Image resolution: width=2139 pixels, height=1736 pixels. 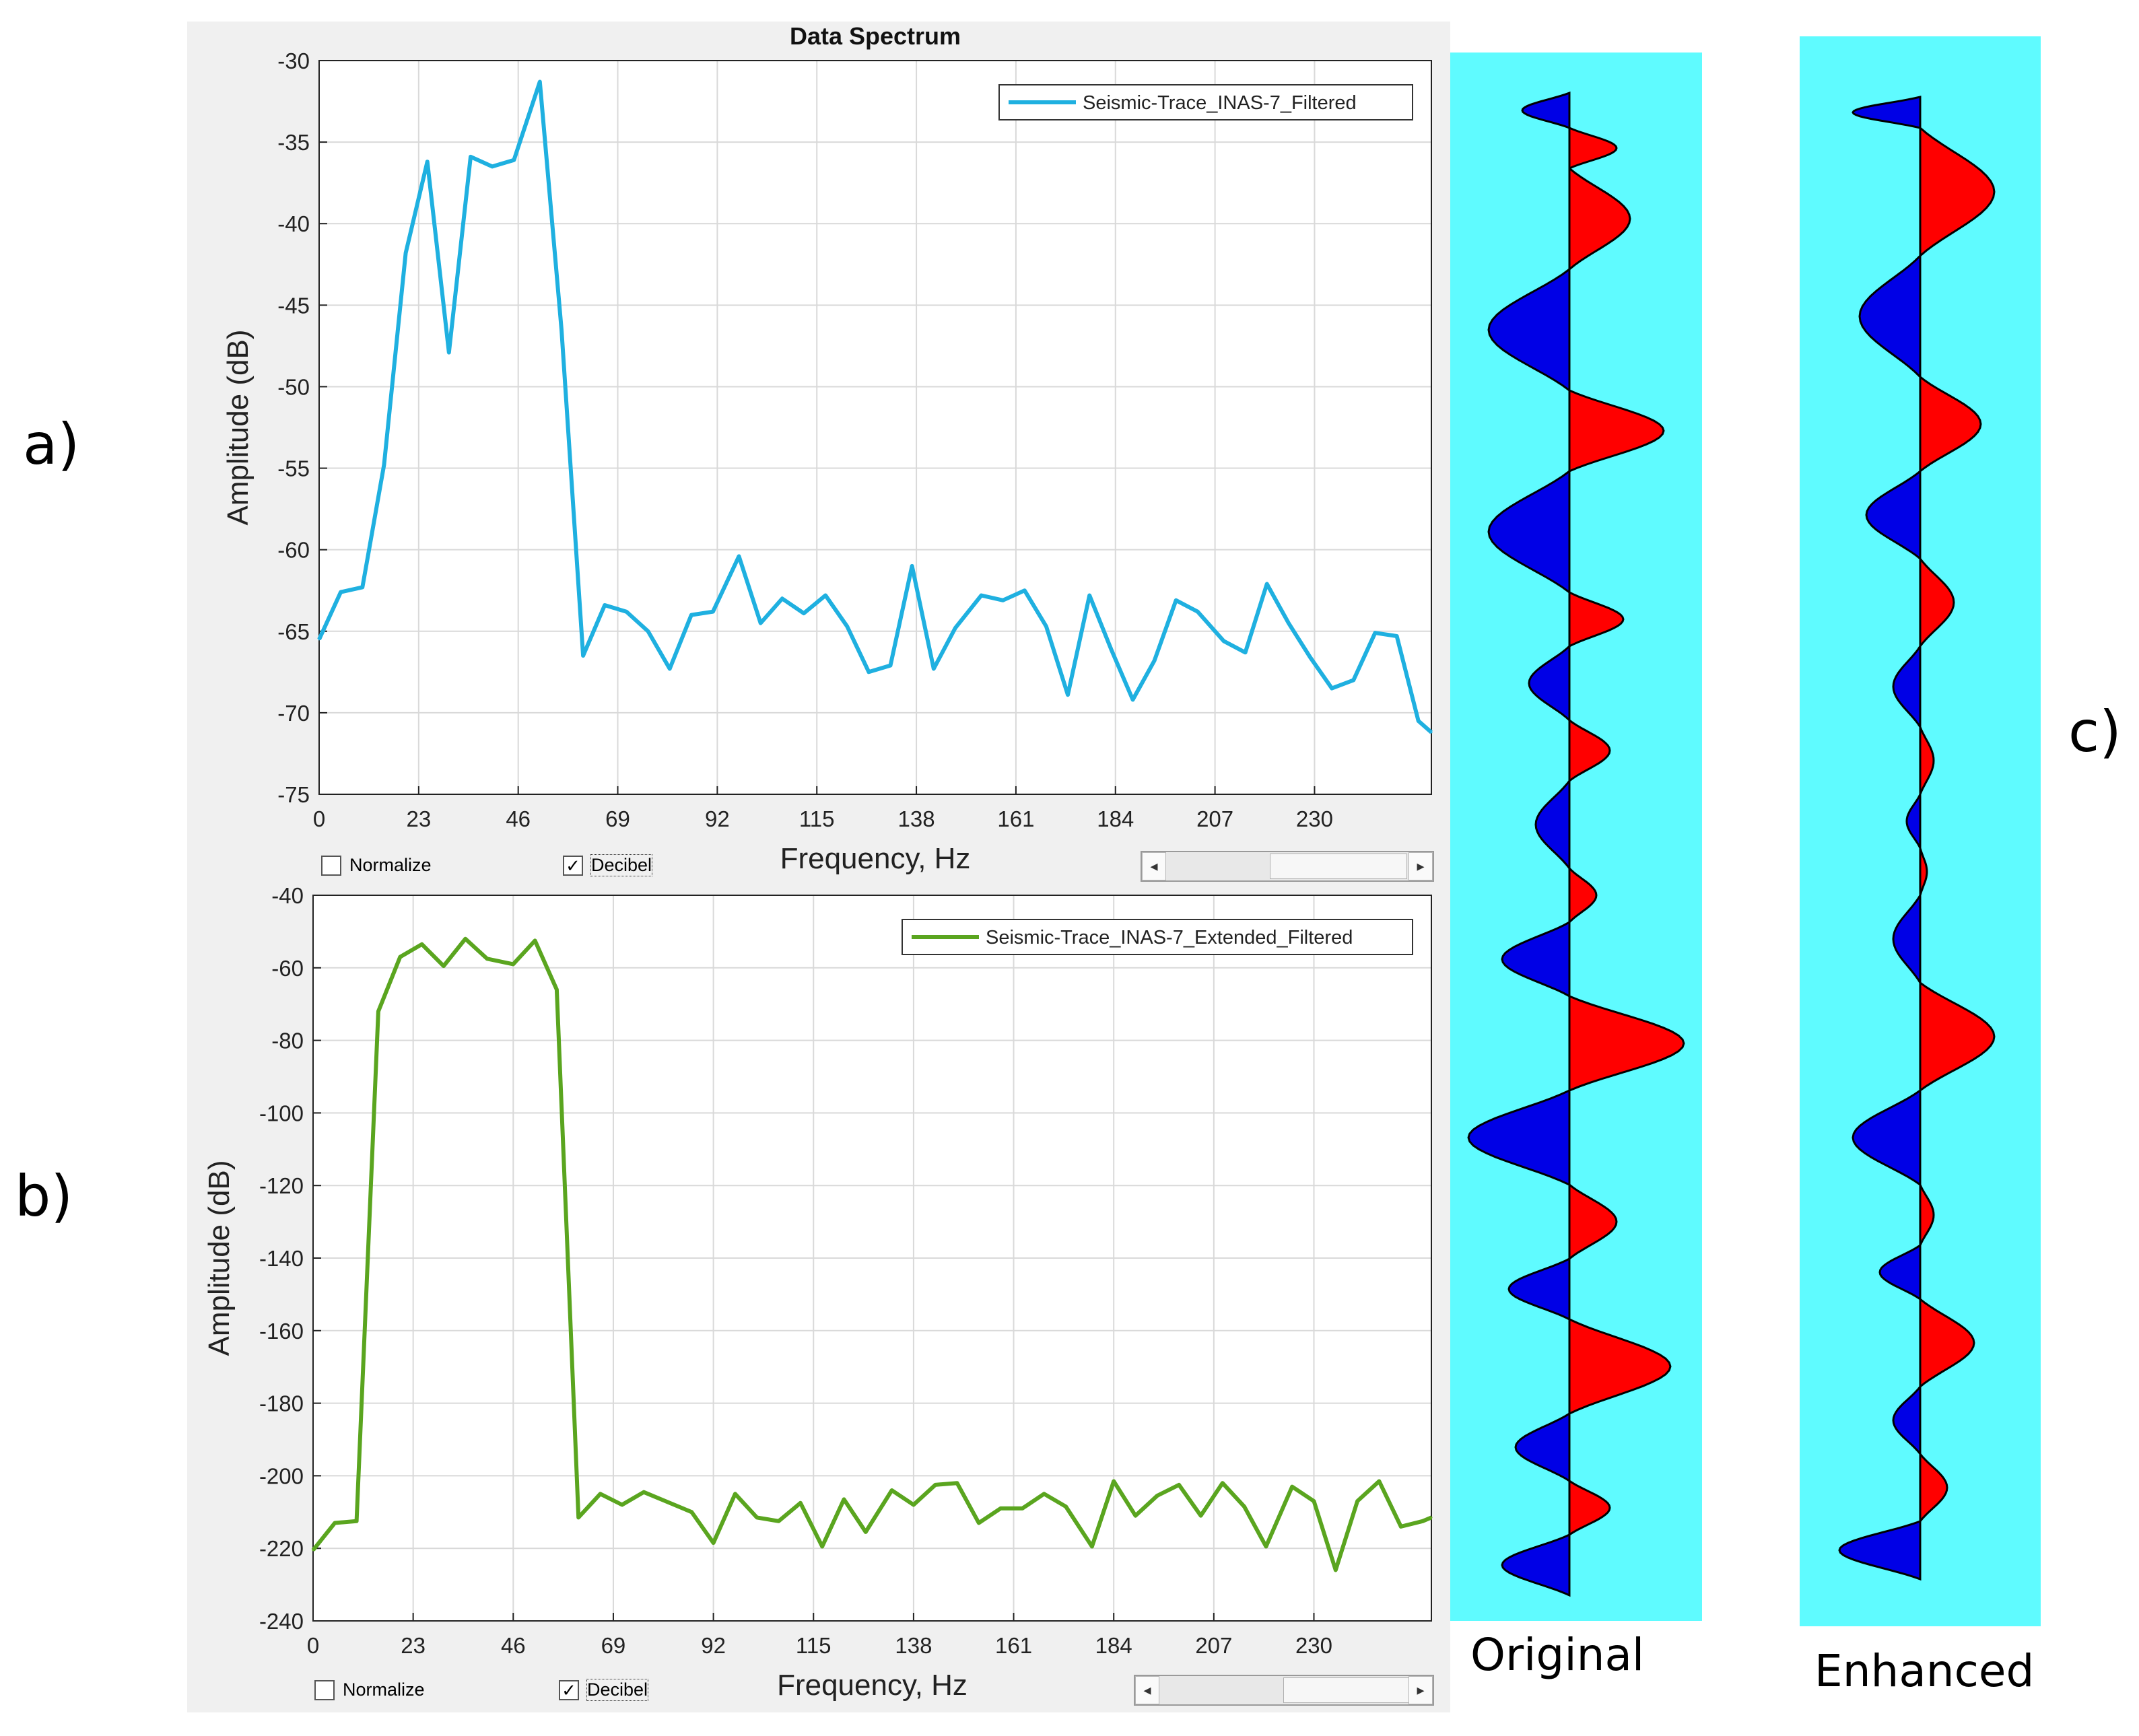 What do you see at coordinates (282, 1621) in the screenshot?
I see `y-tick-label: -240` at bounding box center [282, 1621].